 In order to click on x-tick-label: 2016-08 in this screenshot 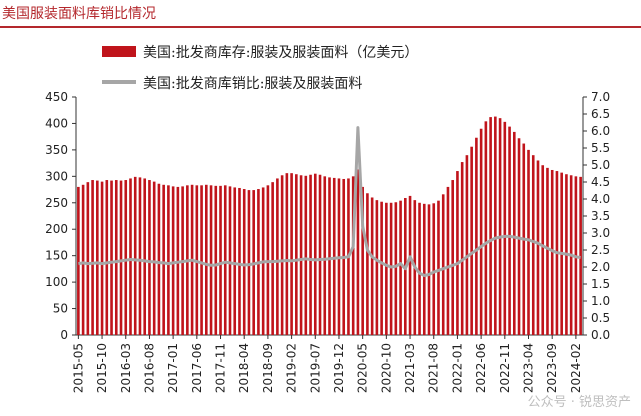, I will do `click(149, 368)`.